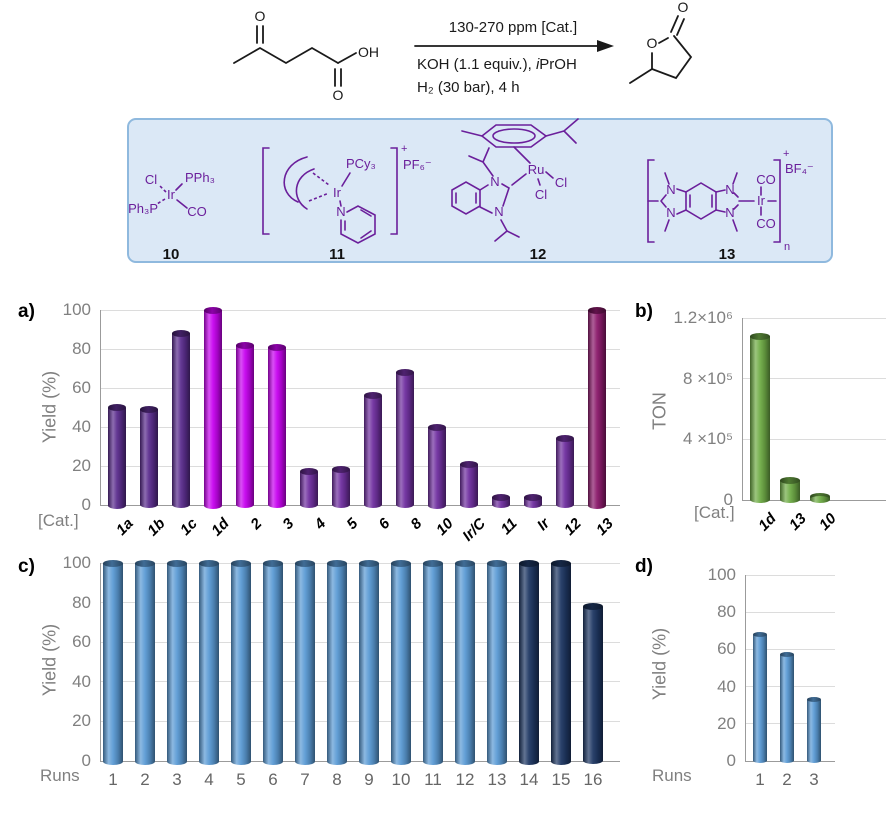 The image size is (890, 819). I want to click on x-category-label: 1b, so click(157, 527).